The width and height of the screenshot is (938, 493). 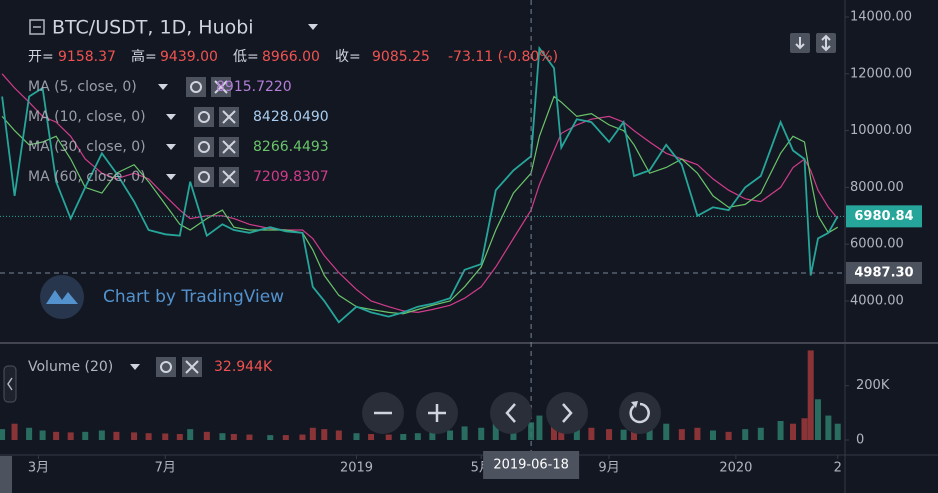 I want to click on ohlc-value: 9085.25, so click(x=401, y=57).